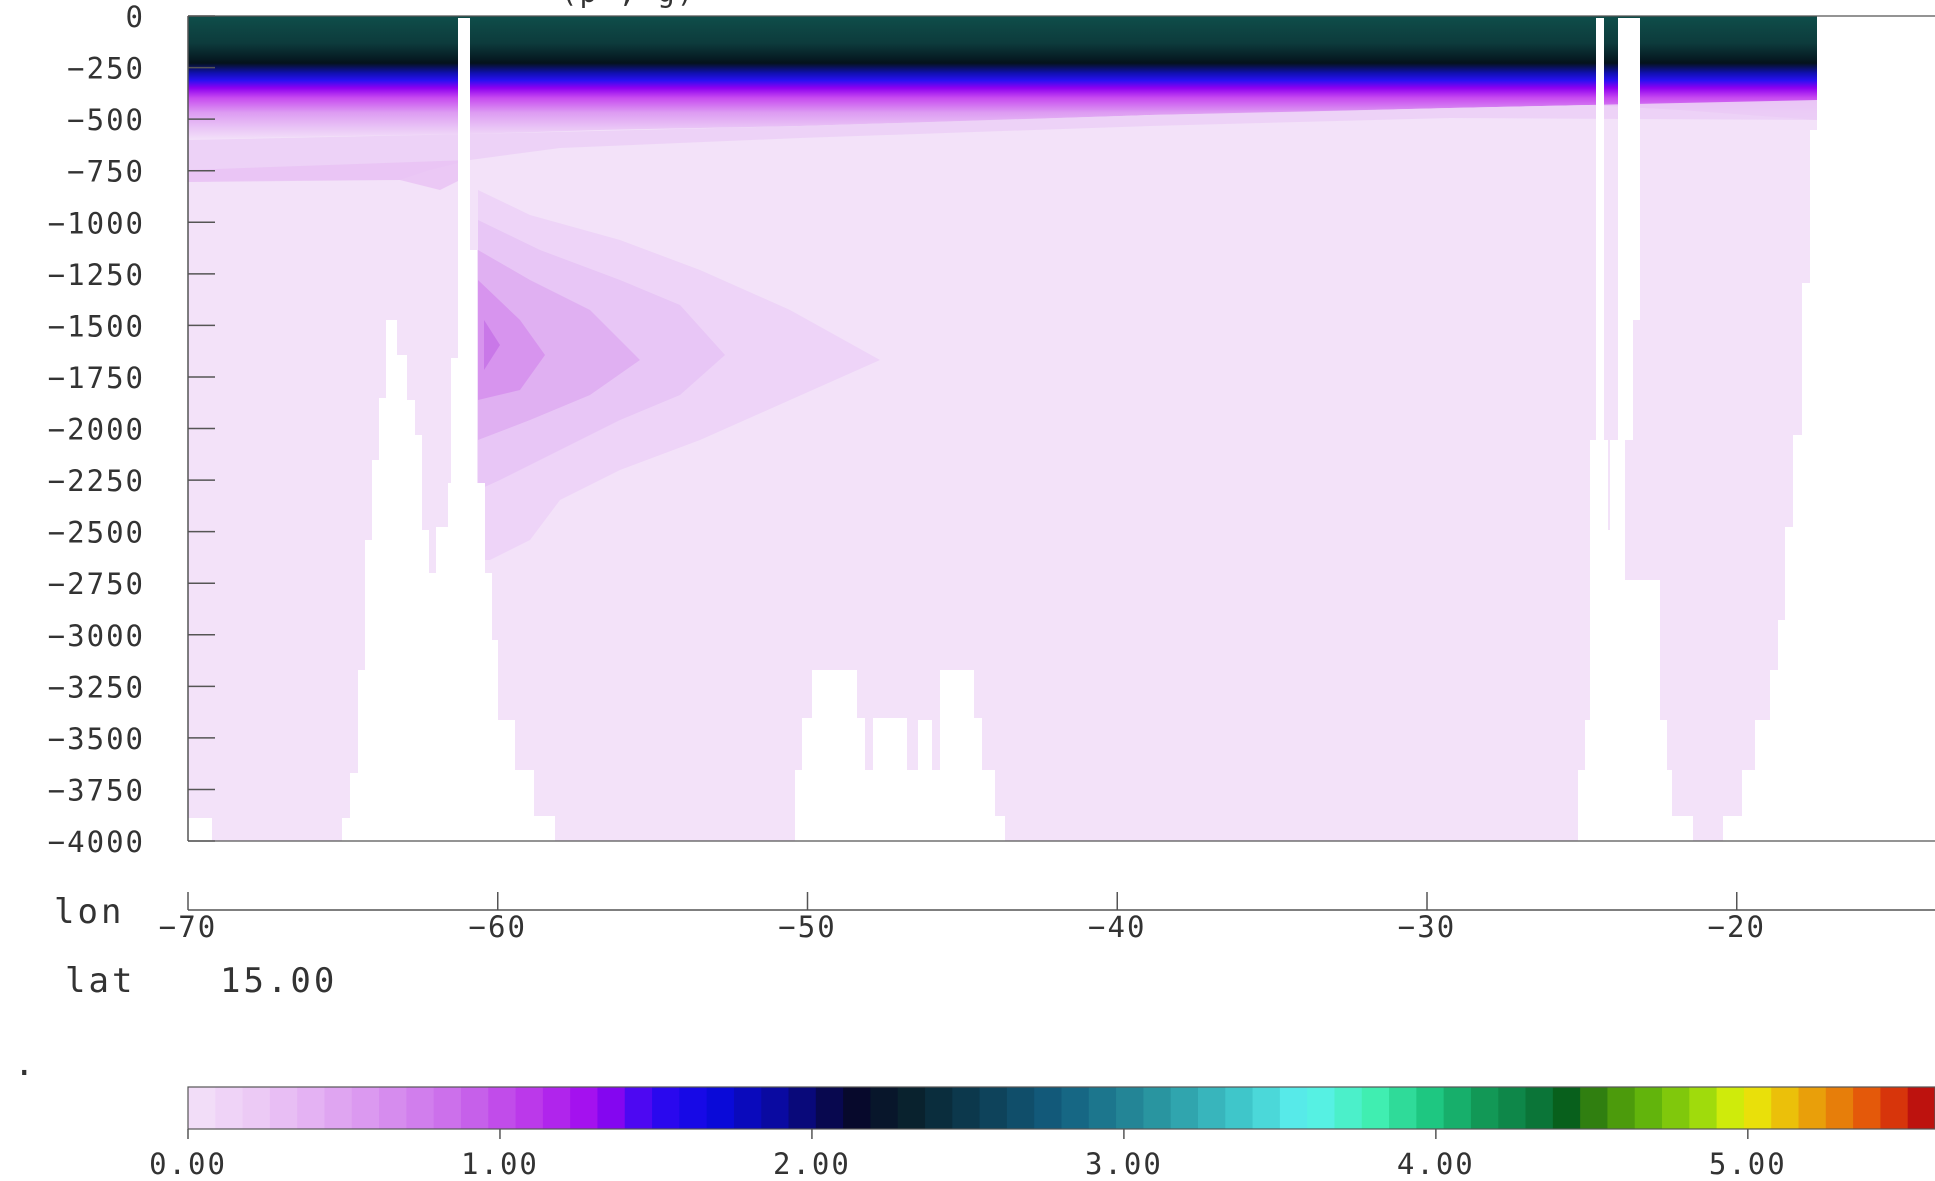 Image resolution: width=1935 pixels, height=1181 pixels. What do you see at coordinates (96, 636) in the screenshot?
I see `y-tick-label: −3000` at bounding box center [96, 636].